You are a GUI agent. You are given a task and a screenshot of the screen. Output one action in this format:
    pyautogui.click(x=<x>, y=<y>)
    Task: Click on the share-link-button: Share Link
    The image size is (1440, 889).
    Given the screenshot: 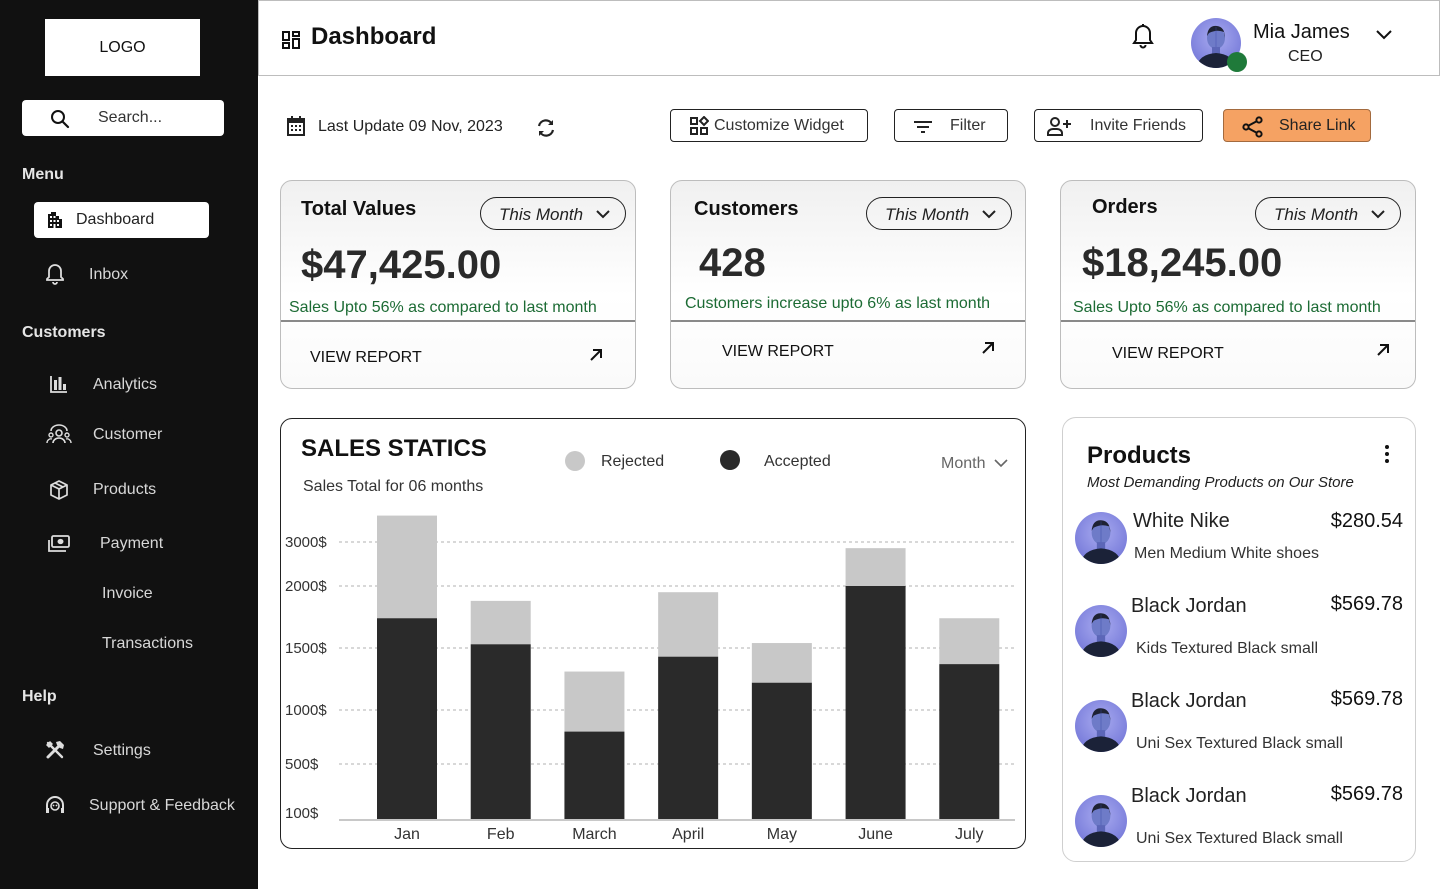 What is the action you would take?
    pyautogui.click(x=1297, y=125)
    